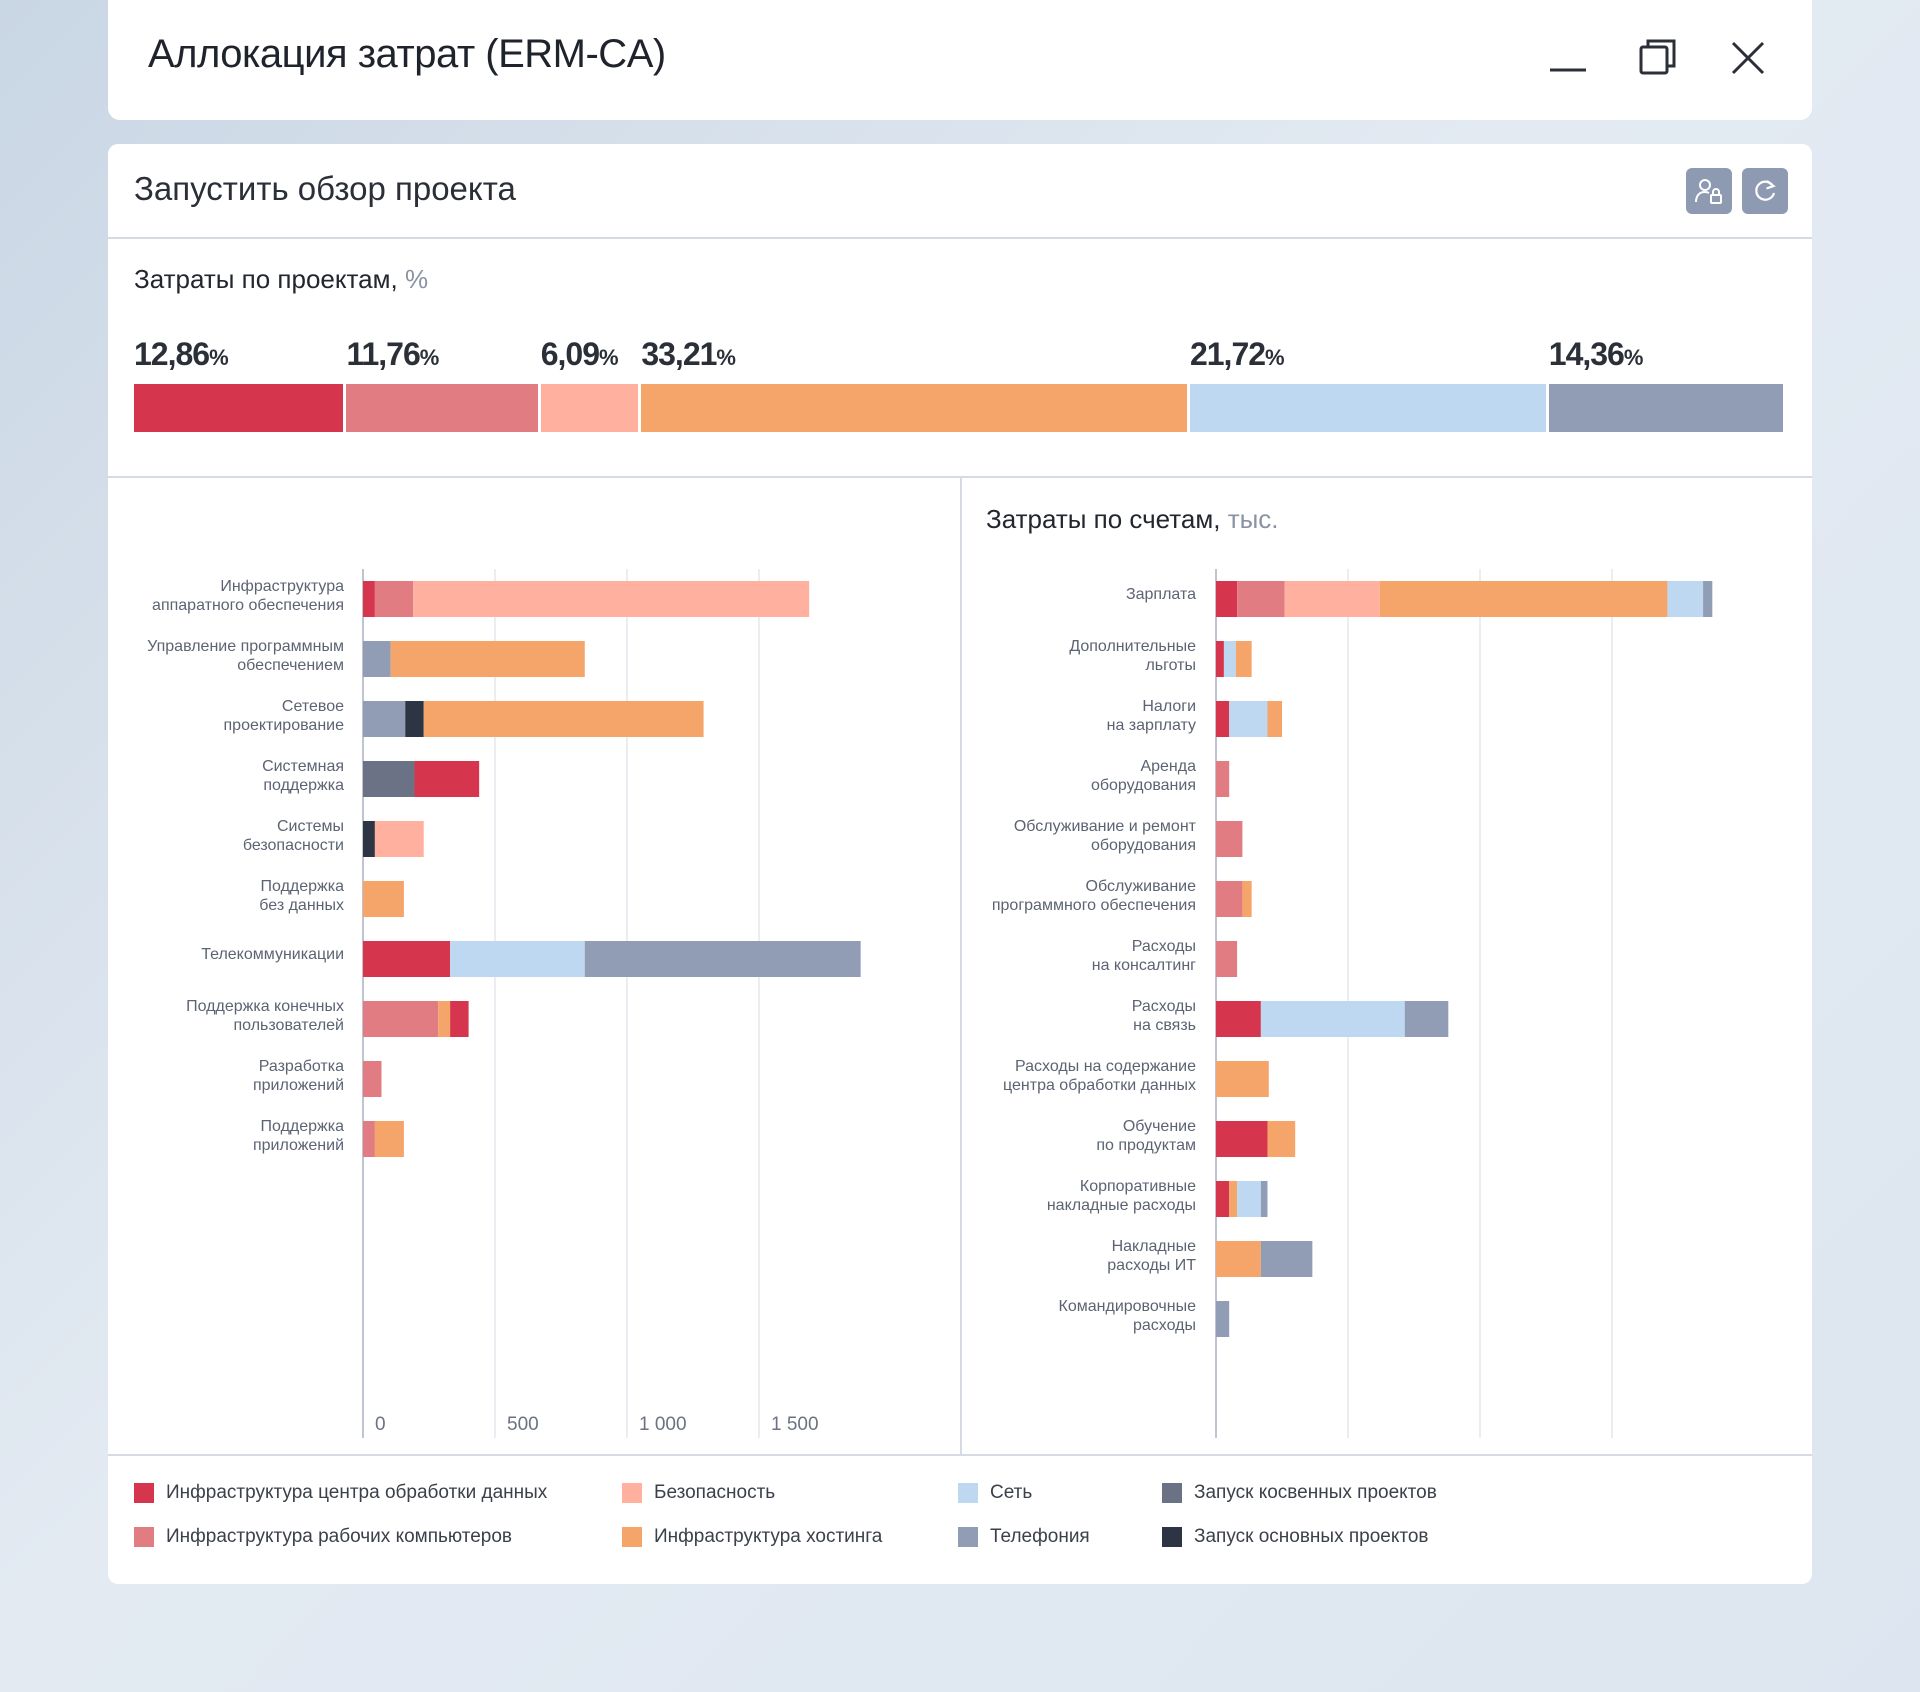  I want to click on section-divider, so click(960, 477).